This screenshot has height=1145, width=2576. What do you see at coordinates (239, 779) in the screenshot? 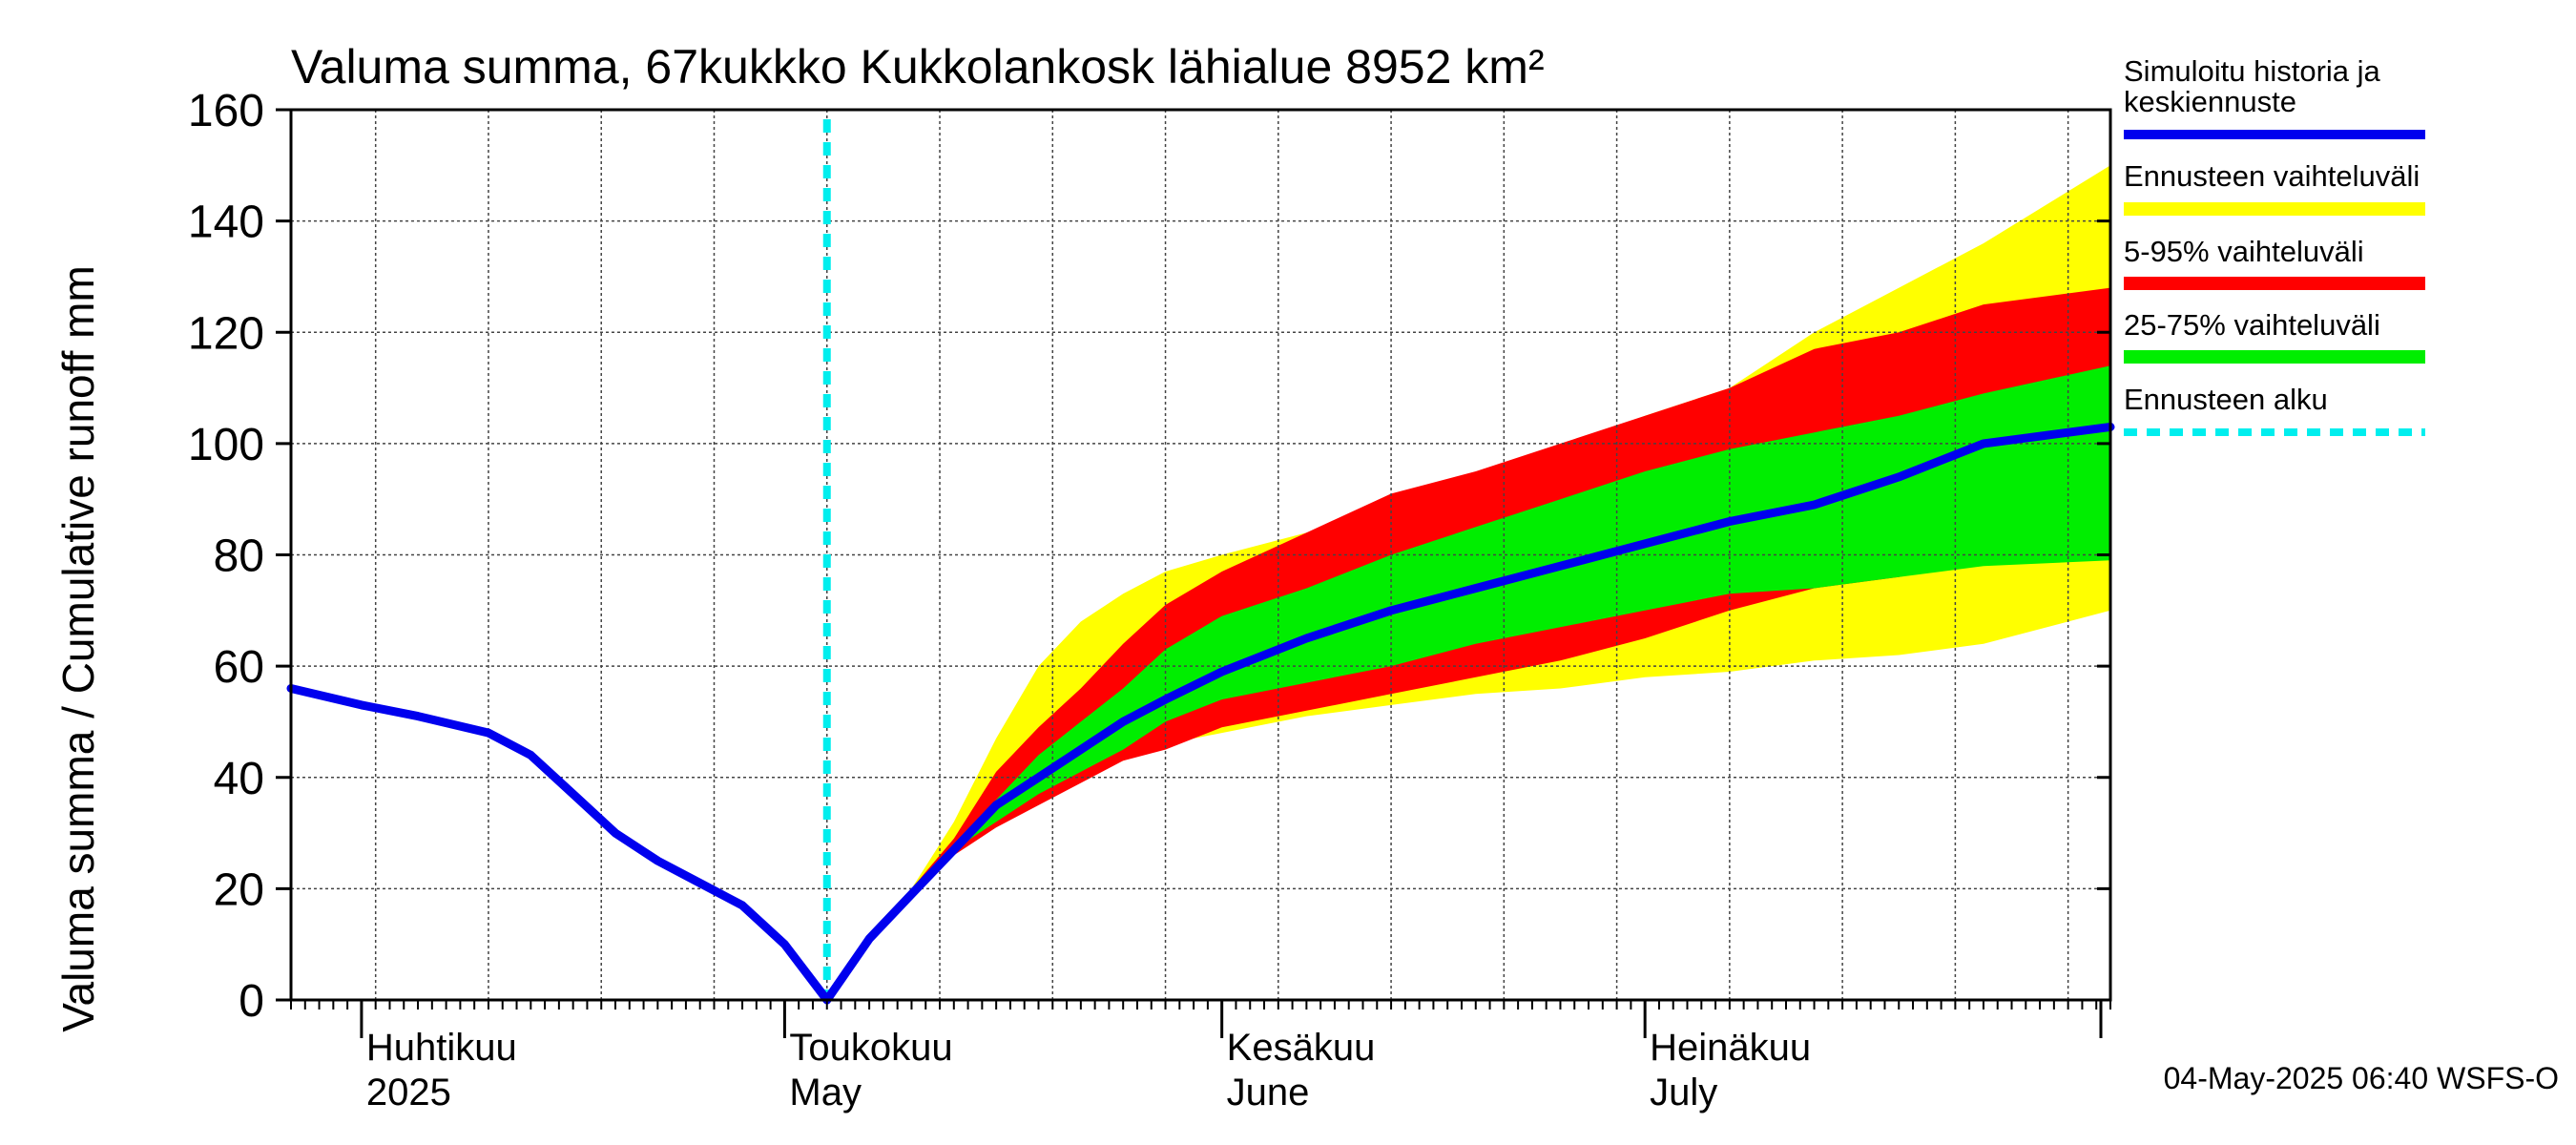
I see `y-tick-label: 40` at bounding box center [239, 779].